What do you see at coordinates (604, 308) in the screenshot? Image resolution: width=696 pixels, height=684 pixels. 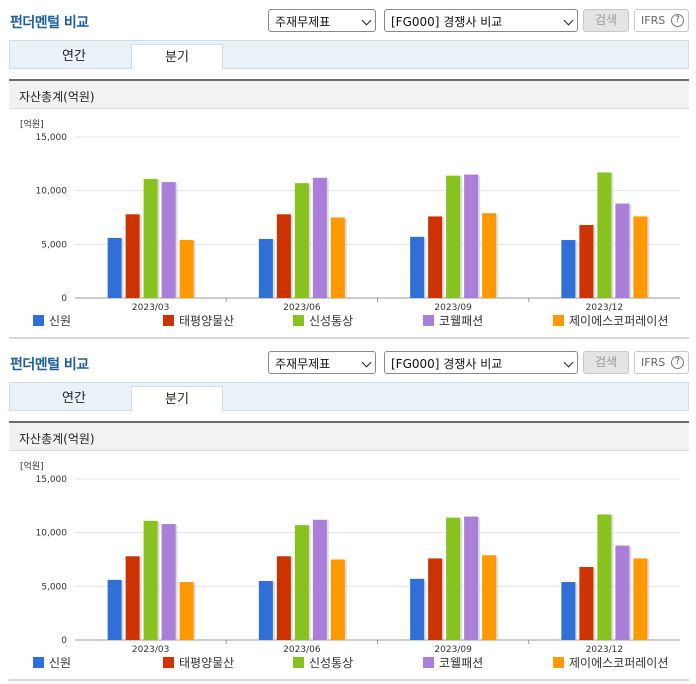 I see `x-tick-label: 2023/12` at bounding box center [604, 308].